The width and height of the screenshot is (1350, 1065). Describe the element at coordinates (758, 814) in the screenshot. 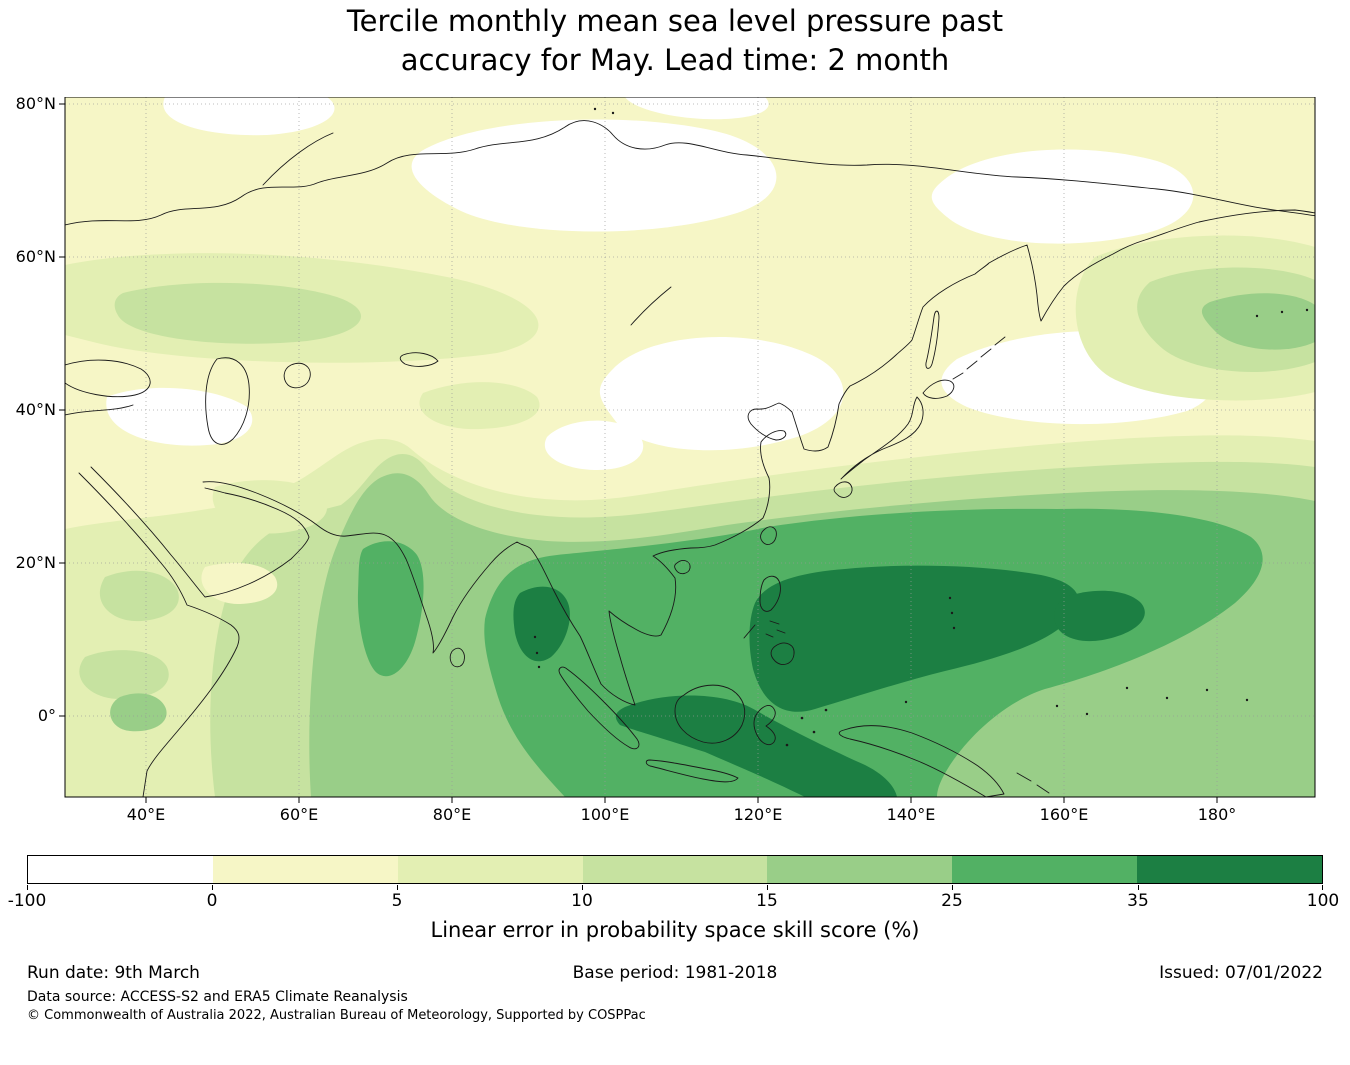

I see `lon-tick-label-120e: 120°E` at that location.